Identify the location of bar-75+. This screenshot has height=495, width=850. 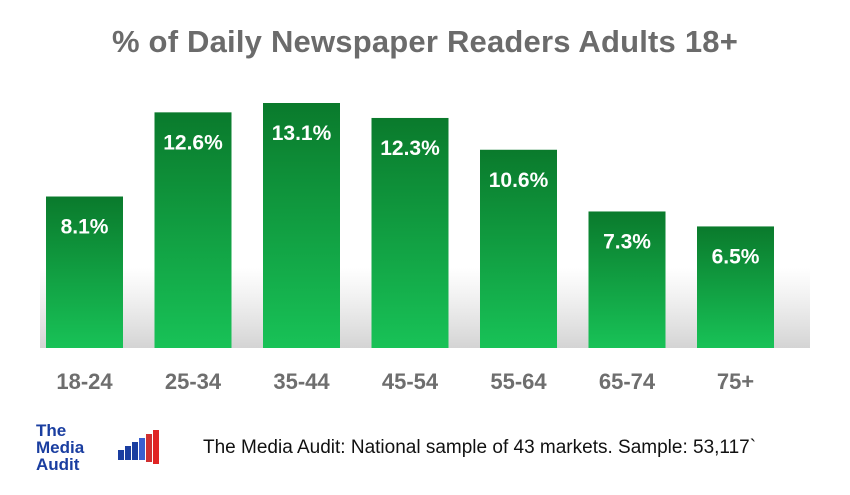
(735, 287).